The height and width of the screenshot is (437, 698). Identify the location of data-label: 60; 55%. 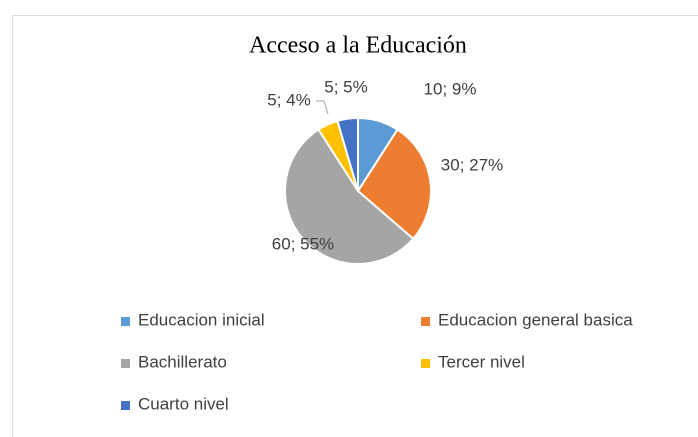
(303, 243).